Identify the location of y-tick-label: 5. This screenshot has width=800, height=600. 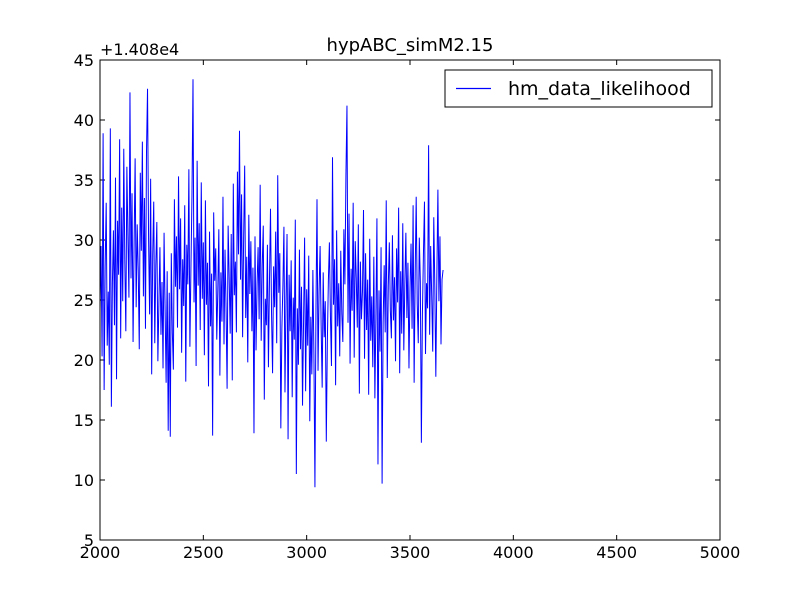
(89, 540).